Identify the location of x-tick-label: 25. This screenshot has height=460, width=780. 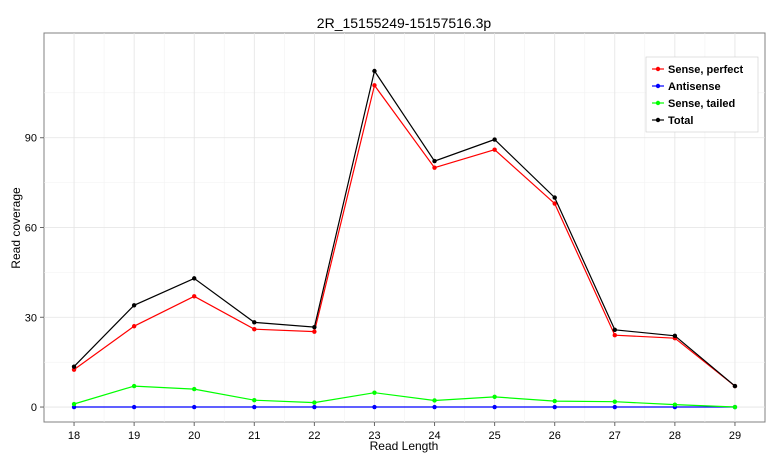
(495, 436).